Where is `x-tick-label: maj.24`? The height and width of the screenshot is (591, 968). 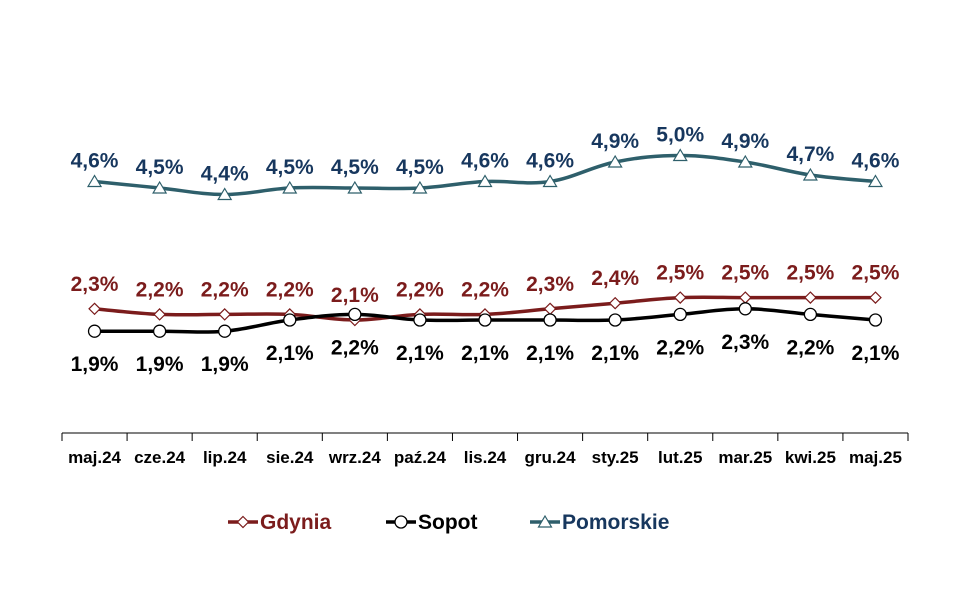
x-tick-label: maj.24 is located at coordinates (94, 457).